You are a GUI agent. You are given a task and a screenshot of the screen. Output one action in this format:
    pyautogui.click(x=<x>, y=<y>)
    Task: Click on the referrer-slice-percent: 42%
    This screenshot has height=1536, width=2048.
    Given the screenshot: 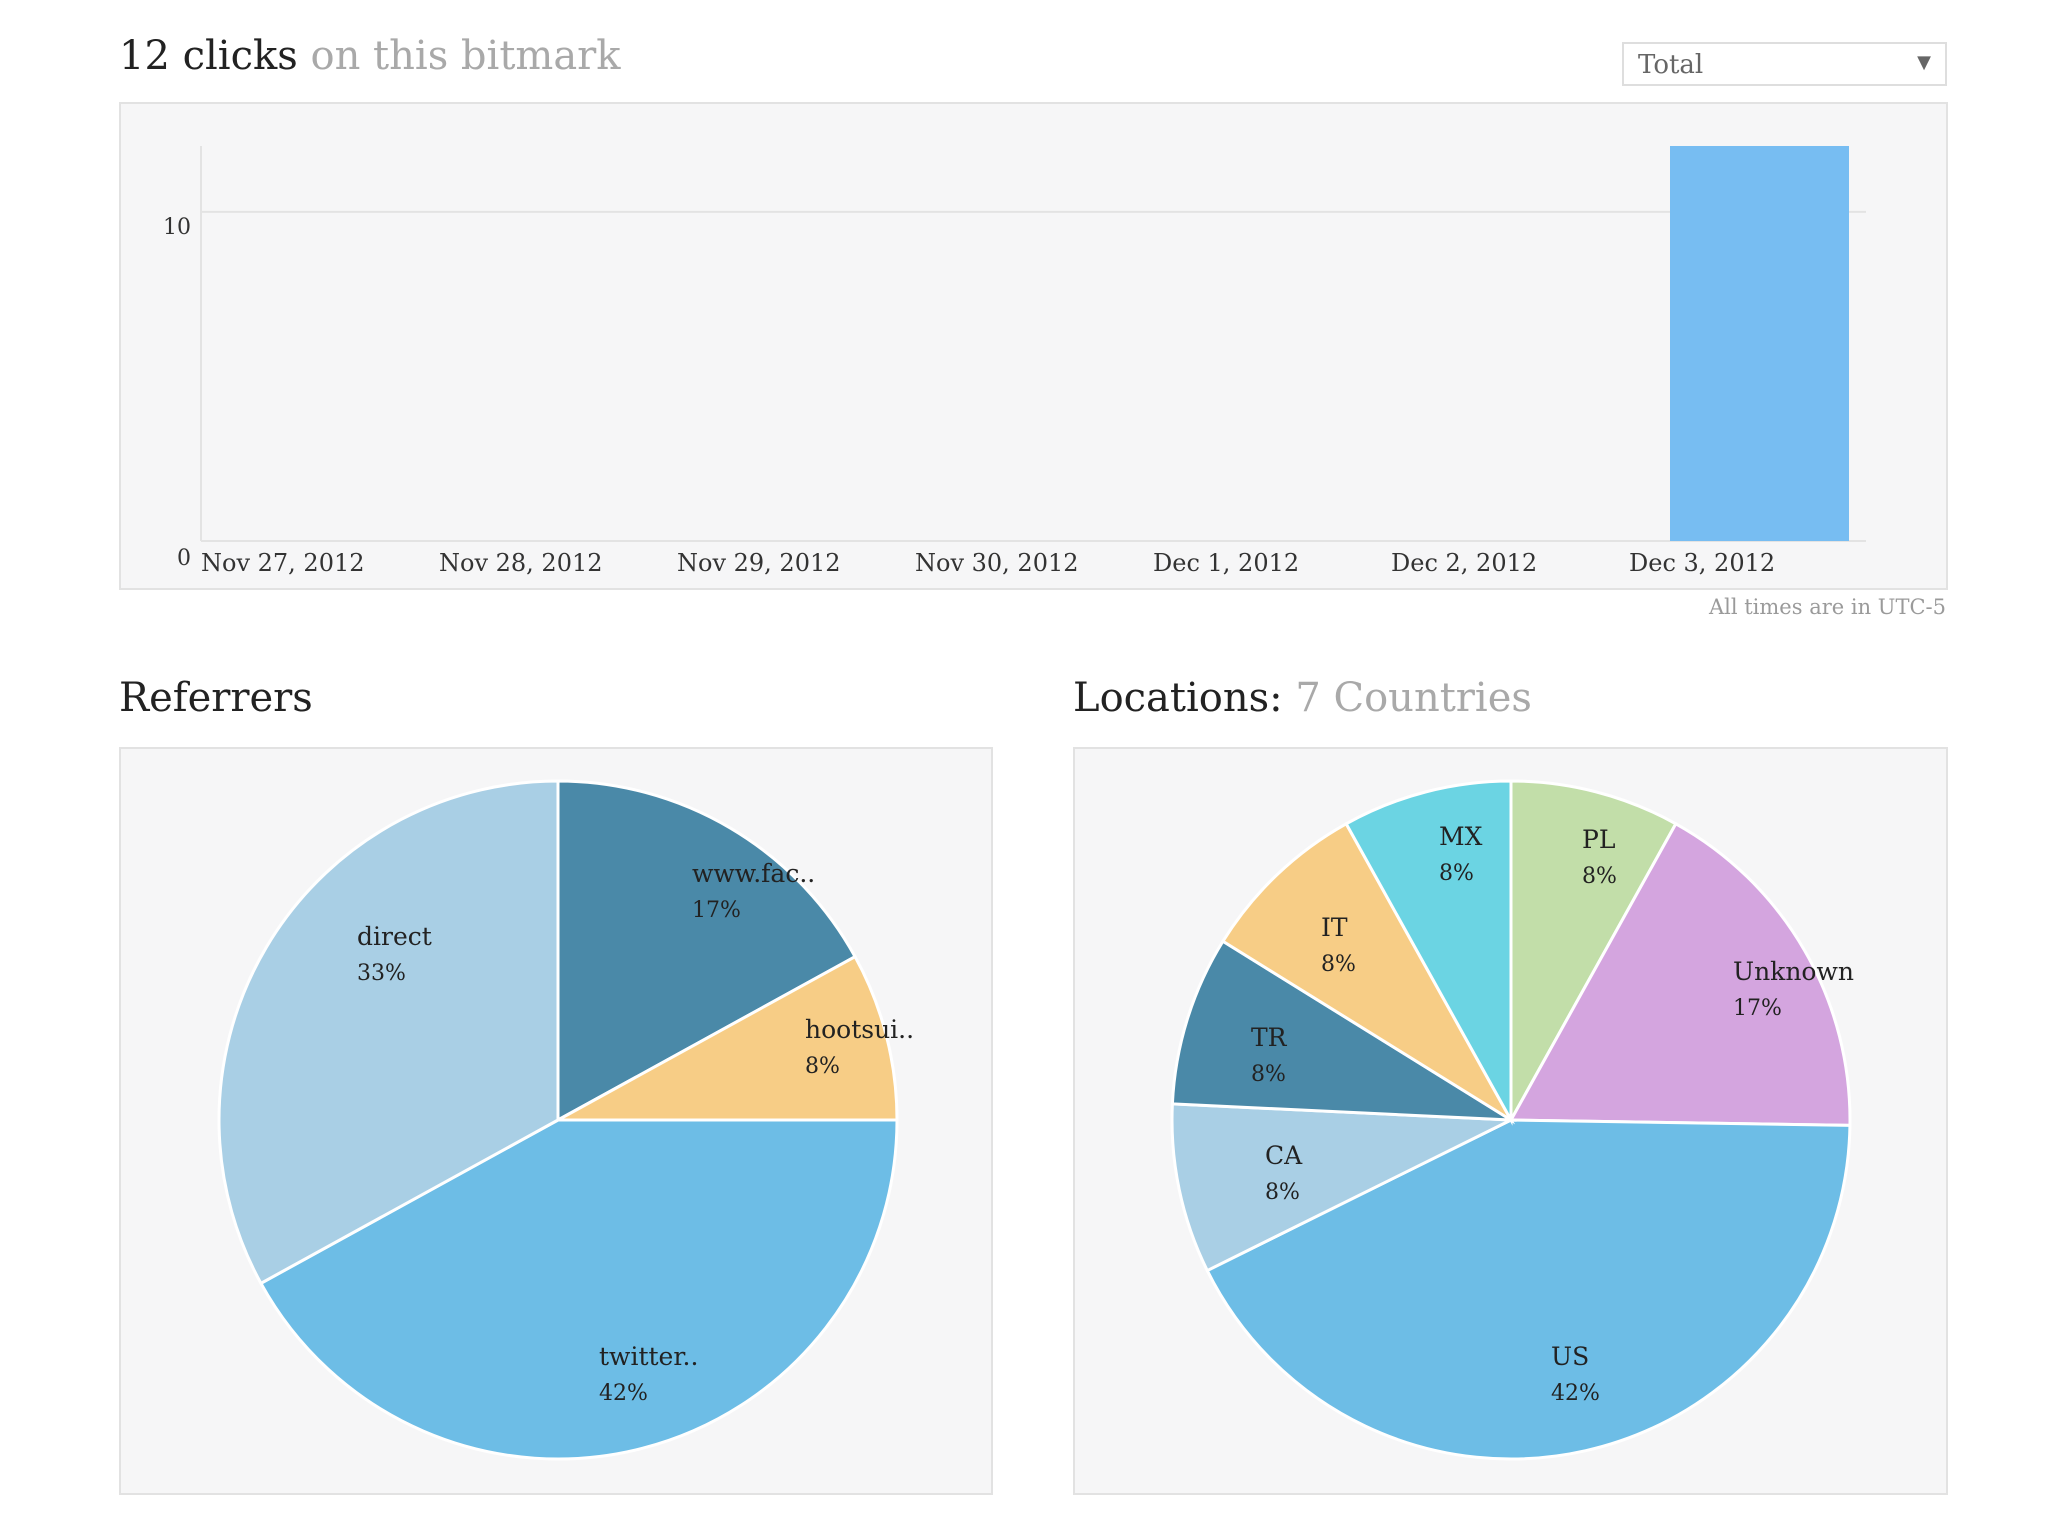 What is the action you would take?
    pyautogui.click(x=623, y=1393)
    